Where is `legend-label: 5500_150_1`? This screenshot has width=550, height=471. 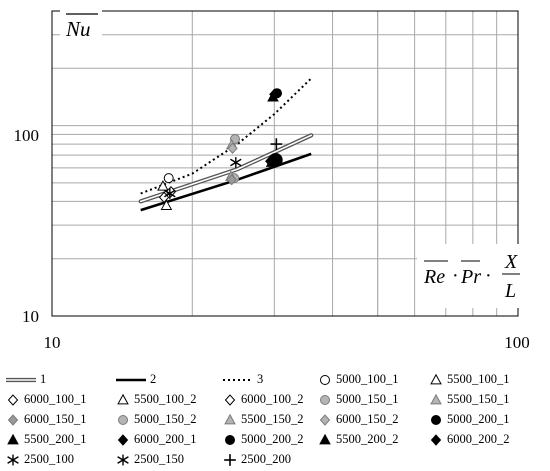 legend-label: 5500_150_1 is located at coordinates (478, 399).